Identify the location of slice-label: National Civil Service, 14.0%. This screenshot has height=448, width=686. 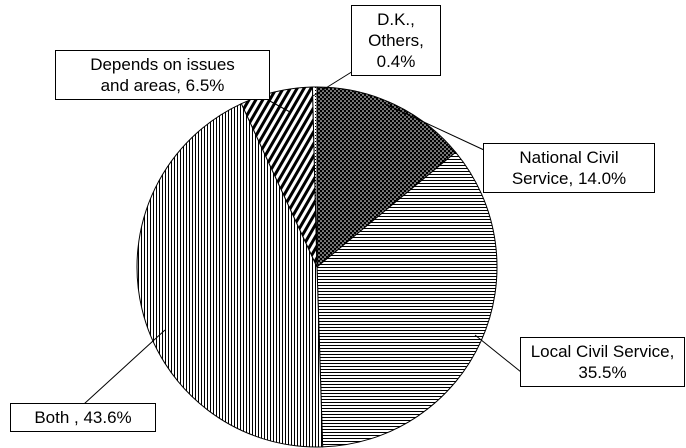
(569, 168).